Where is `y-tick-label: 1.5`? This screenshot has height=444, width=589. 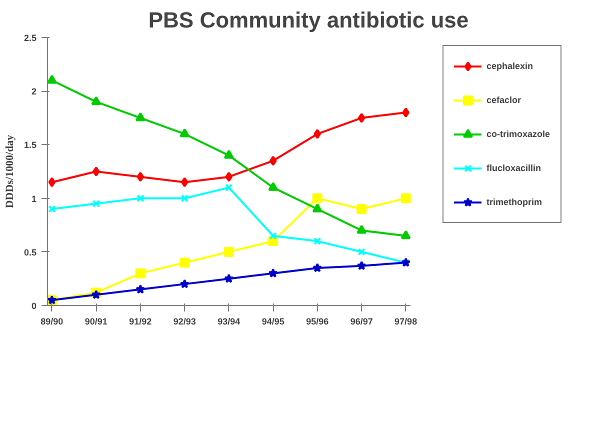
y-tick-label: 1.5 is located at coordinates (30, 145).